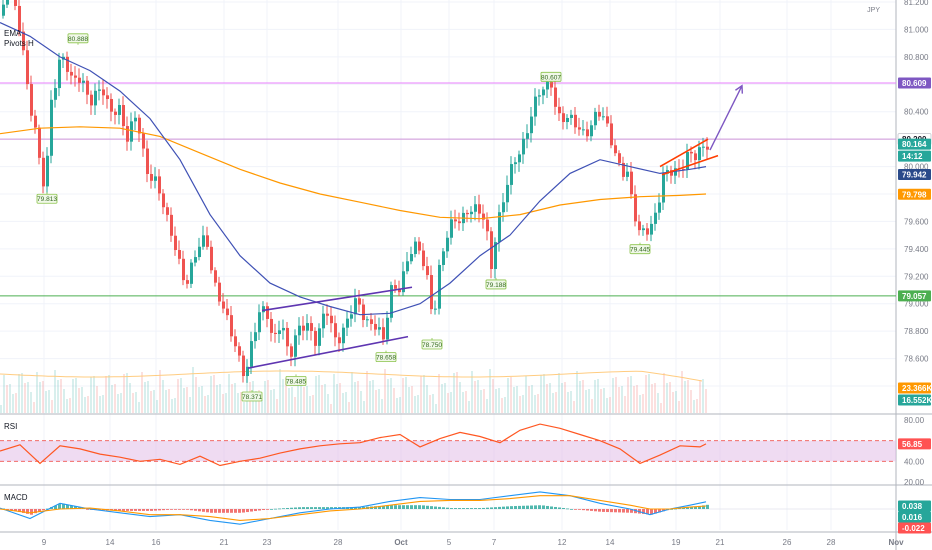  I want to click on projection-arrow-head, so click(739, 89).